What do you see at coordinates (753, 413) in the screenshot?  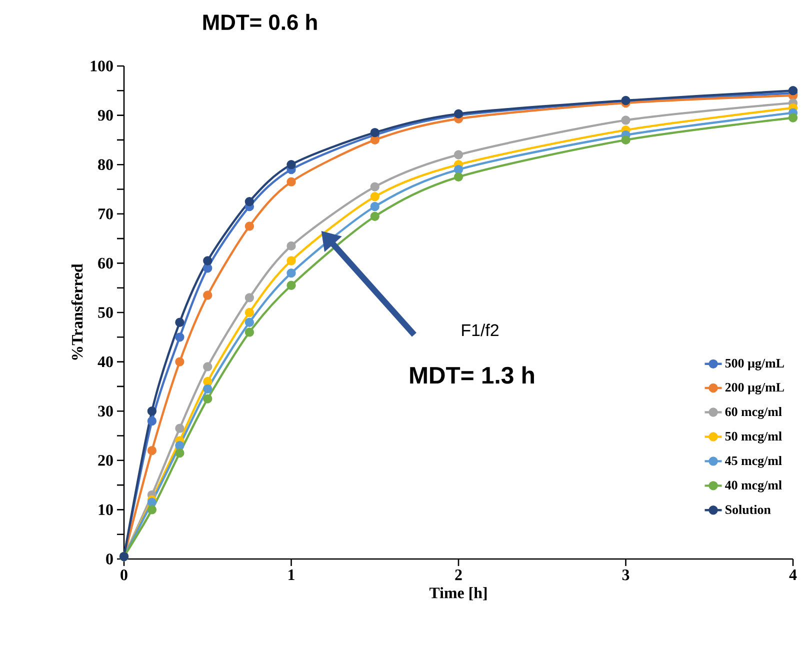 I see `legend-label: 60 mcg/ml` at bounding box center [753, 413].